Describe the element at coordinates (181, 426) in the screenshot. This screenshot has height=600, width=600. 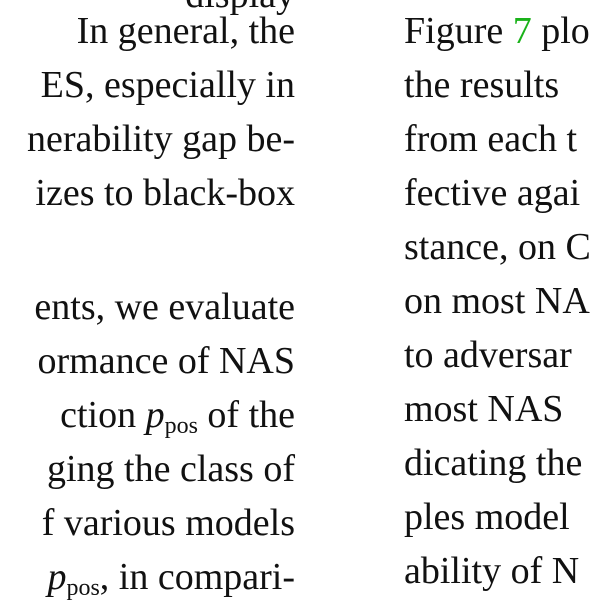
I see `p-pos-subscript: pos` at that location.